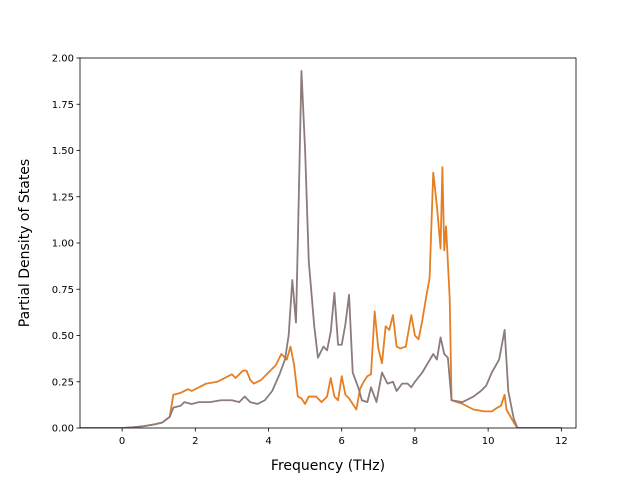 This screenshot has height=480, width=640. Describe the element at coordinates (195, 441) in the screenshot. I see `x-tick-label: 2` at that location.